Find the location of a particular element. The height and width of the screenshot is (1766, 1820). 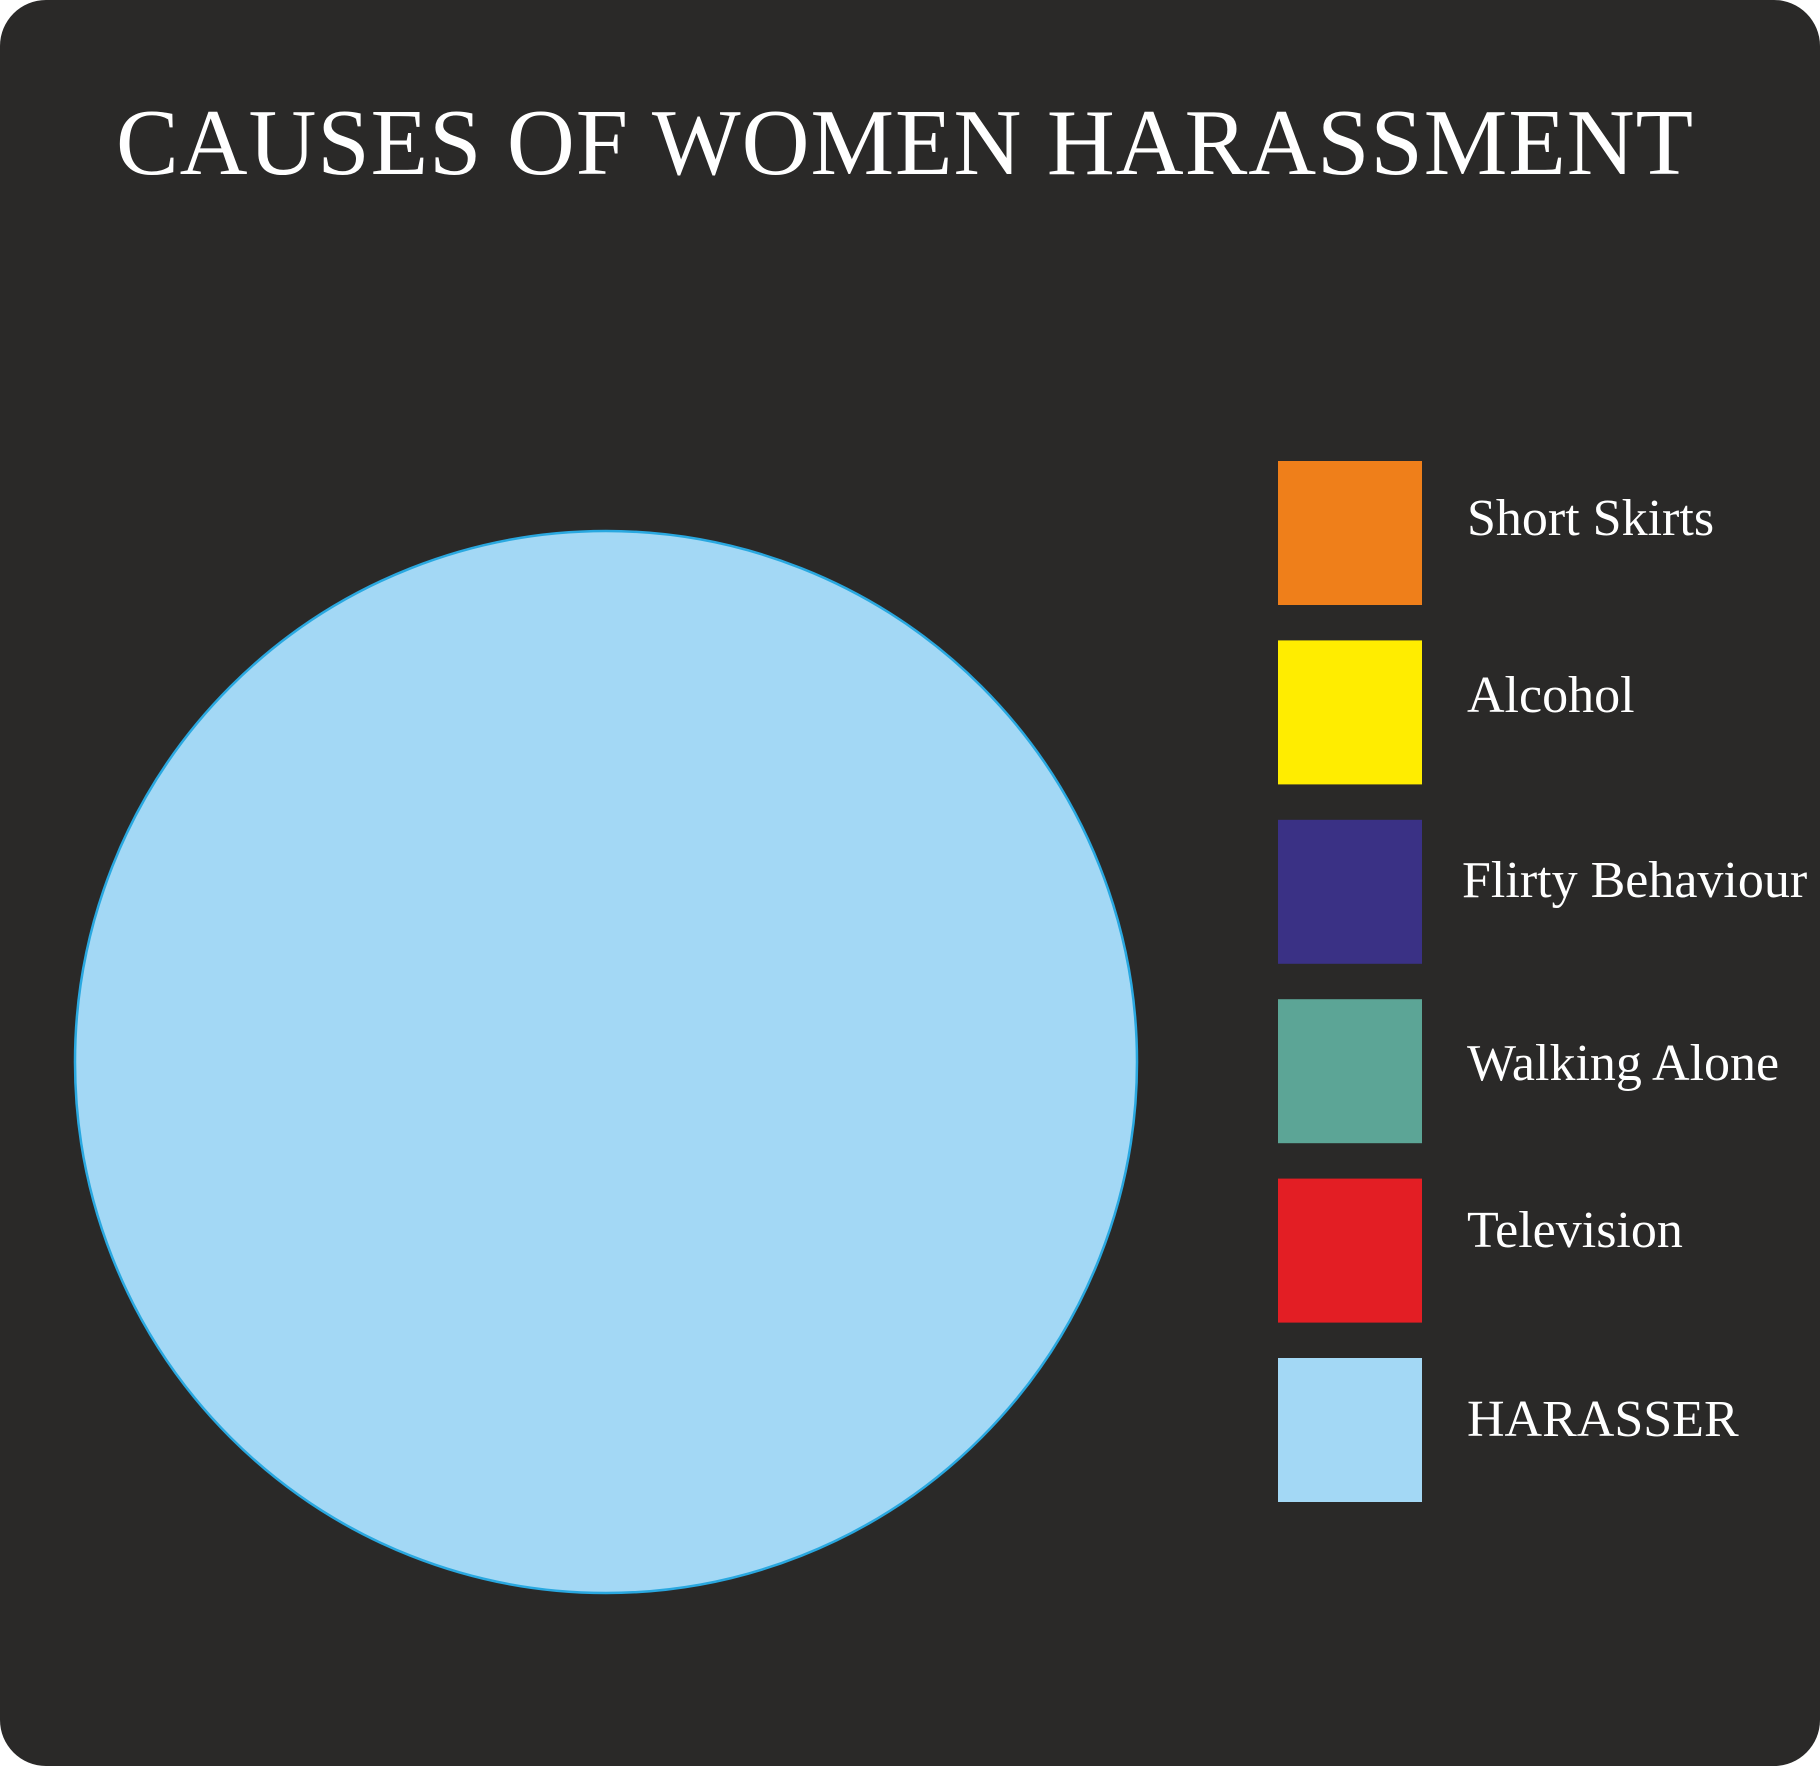

legend-label-alcohol: Alcohol is located at coordinates (1551, 695).